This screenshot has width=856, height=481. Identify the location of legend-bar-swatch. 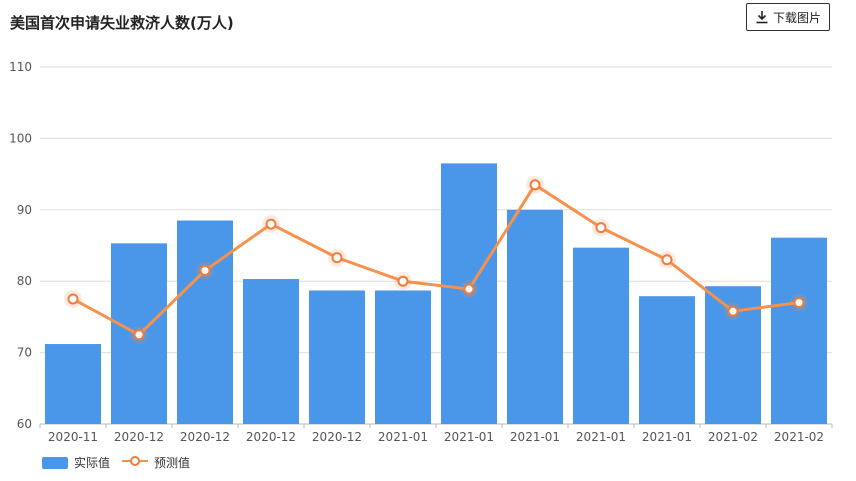
(55, 462).